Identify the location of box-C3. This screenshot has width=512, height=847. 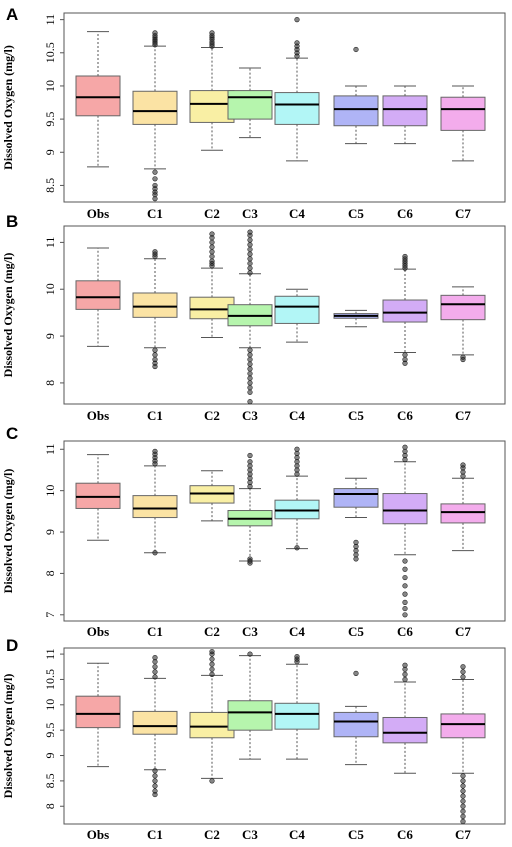
(250, 103).